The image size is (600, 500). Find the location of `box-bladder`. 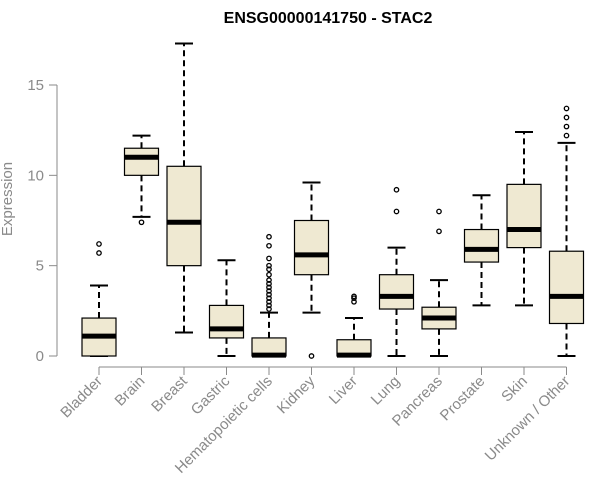

box-bladder is located at coordinates (99, 299).